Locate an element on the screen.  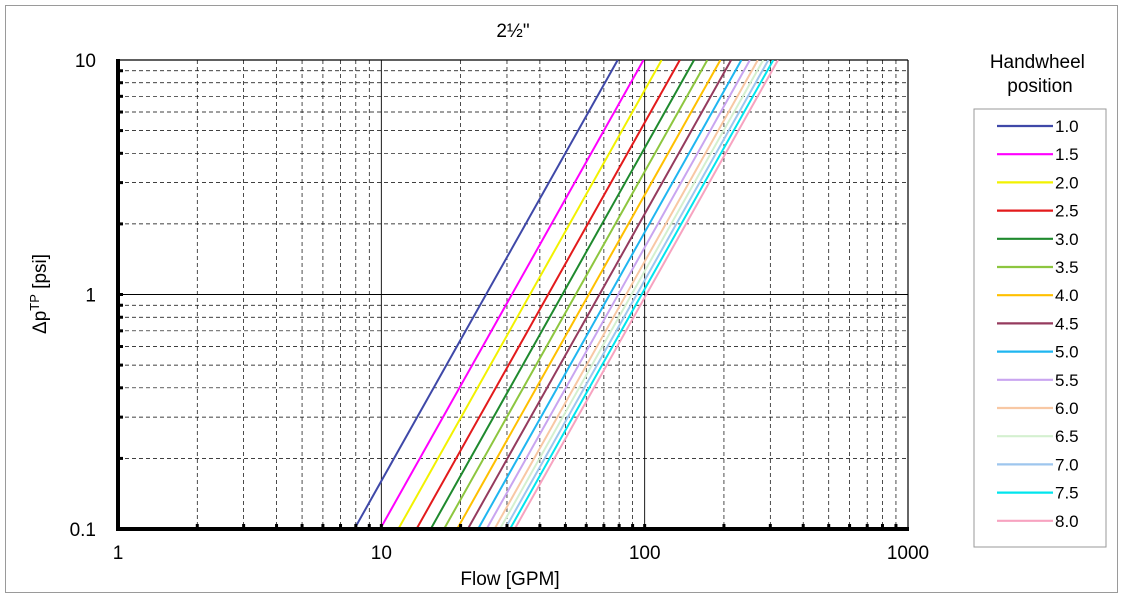
legend-box is located at coordinates (1040, 328).